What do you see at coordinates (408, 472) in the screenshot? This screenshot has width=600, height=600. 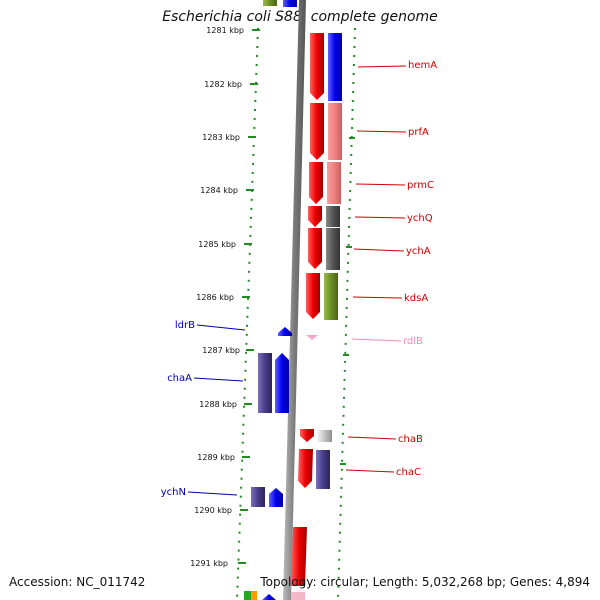 I see `label-chaC: chaC` at bounding box center [408, 472].